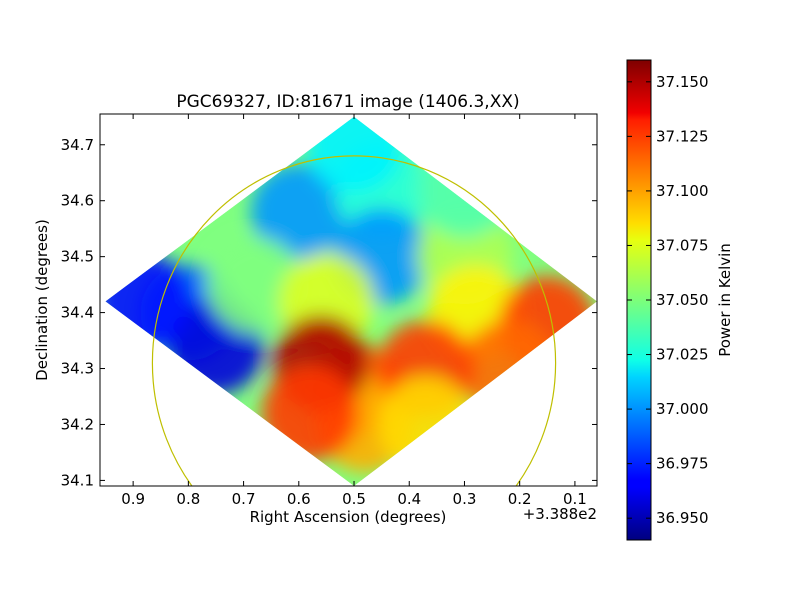 Image resolution: width=800 pixels, height=600 pixels. I want to click on y-tick-label: 34.3, so click(77, 369).